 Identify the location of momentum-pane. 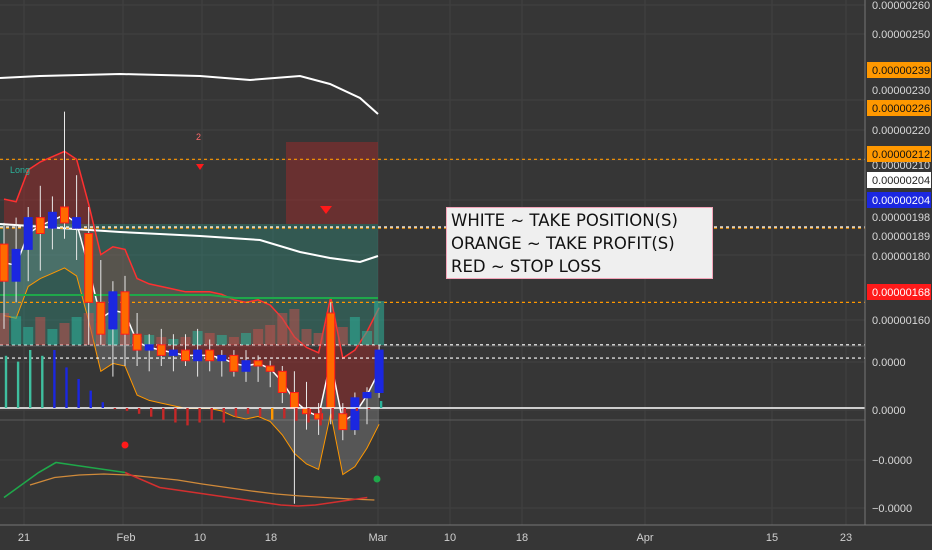
(192, 474).